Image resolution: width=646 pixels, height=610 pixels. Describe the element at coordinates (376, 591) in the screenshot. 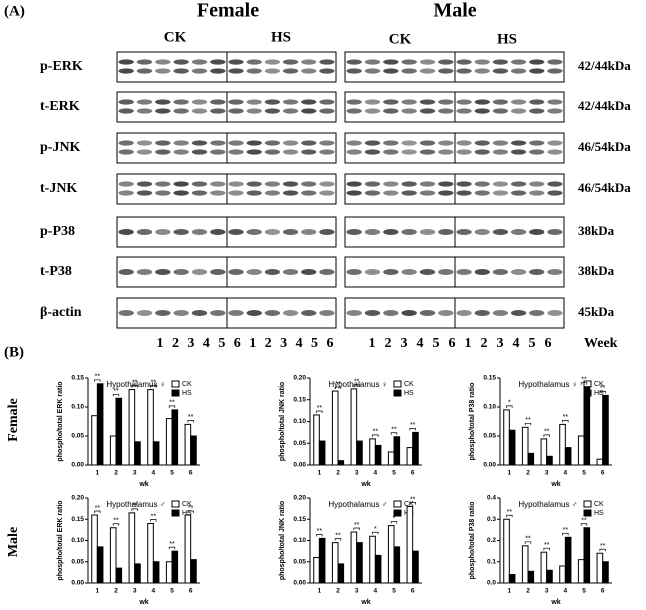

I see `x-tick-label: 4` at that location.